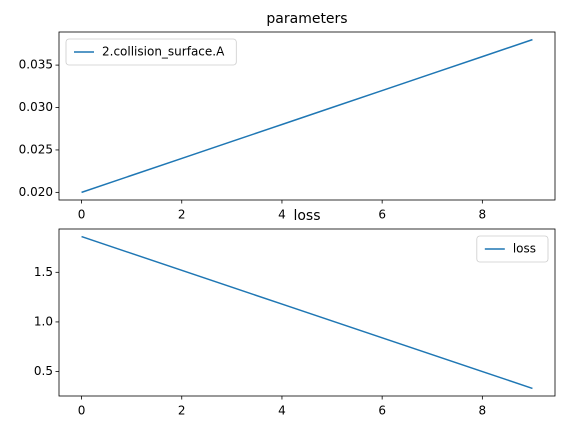 The width and height of the screenshot is (565, 435). What do you see at coordinates (524, 249) in the screenshot?
I see `legend-label: loss` at bounding box center [524, 249].